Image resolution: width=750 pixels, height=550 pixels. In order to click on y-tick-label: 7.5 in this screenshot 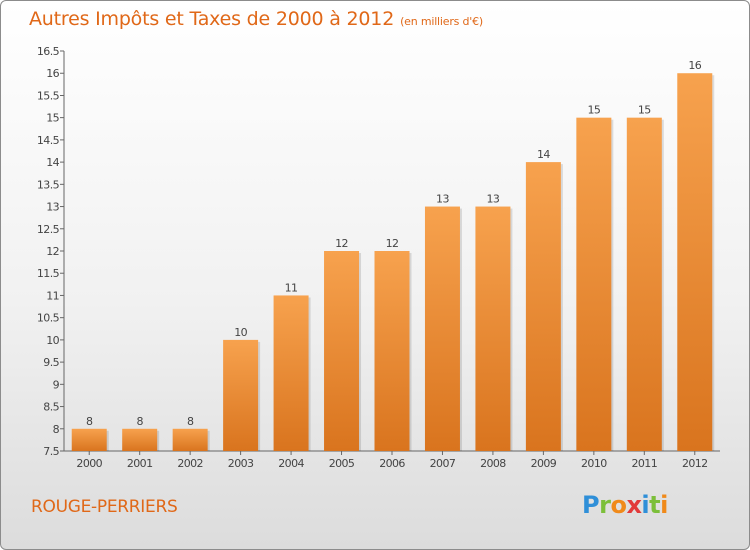, I will do `click(51, 451)`.